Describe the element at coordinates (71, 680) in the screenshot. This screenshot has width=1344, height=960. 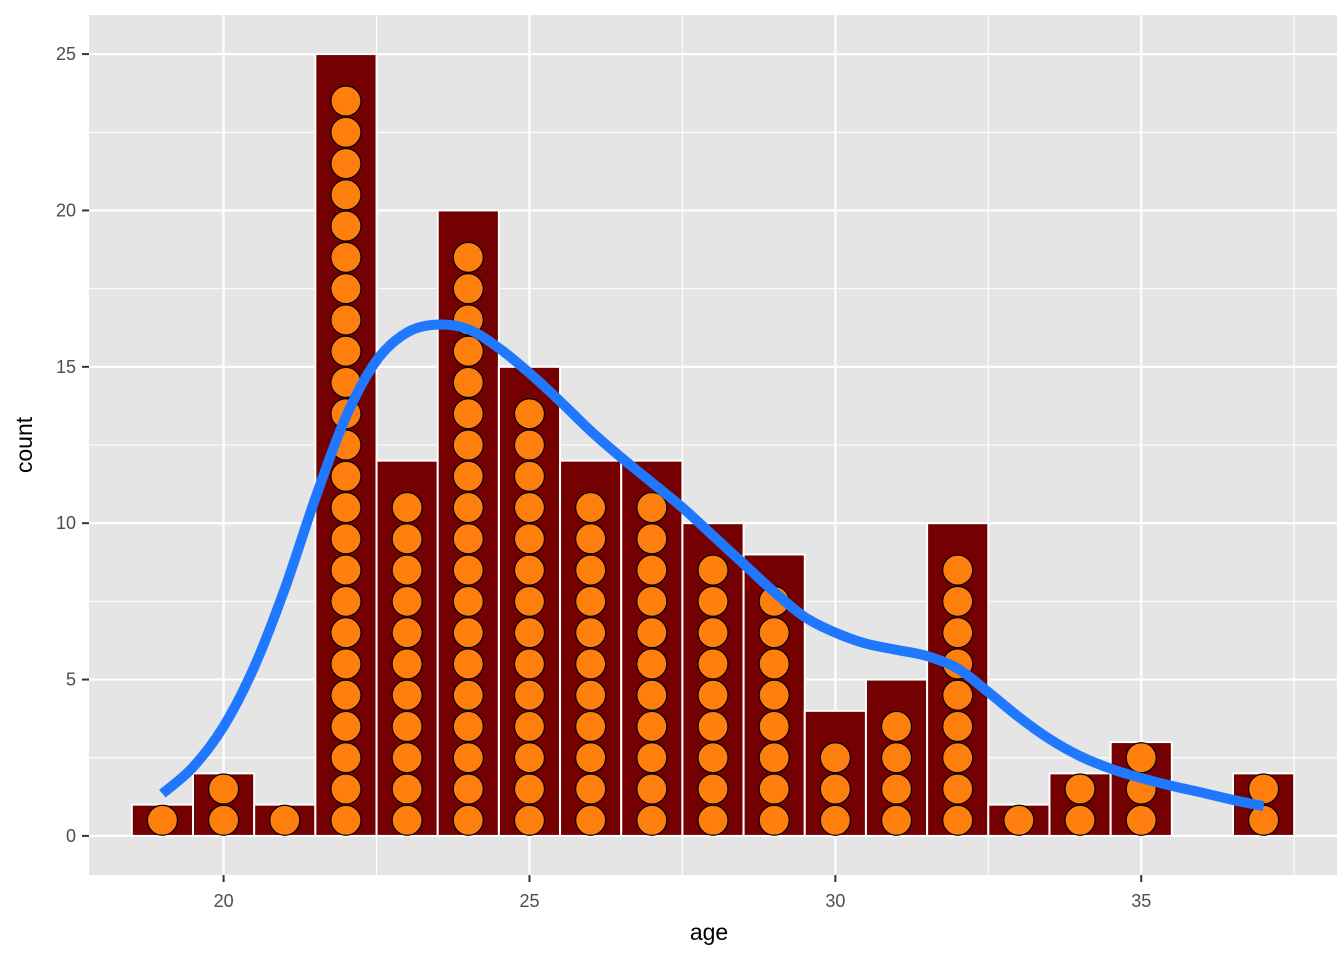
I see `y-tick-label: 5` at that location.